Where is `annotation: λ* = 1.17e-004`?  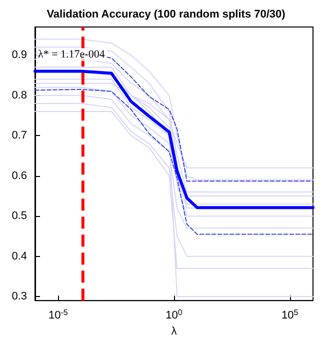 annotation: λ* = 1.17e-004 is located at coordinates (72, 54).